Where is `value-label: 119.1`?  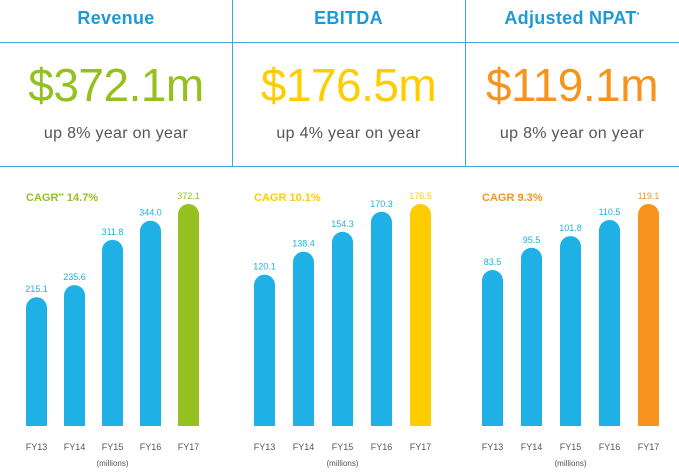 value-label: 119.1 is located at coordinates (649, 196).